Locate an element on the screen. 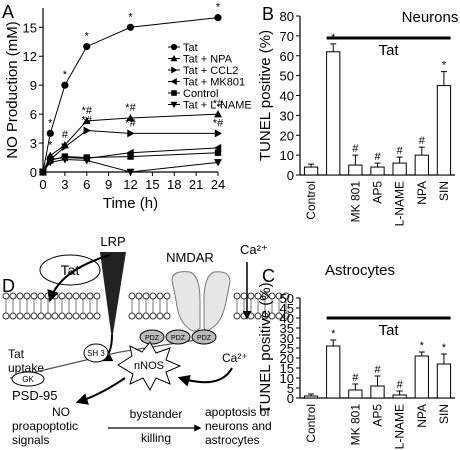 The height and width of the screenshot is (450, 460). domain is located at coordinates (152, 337).